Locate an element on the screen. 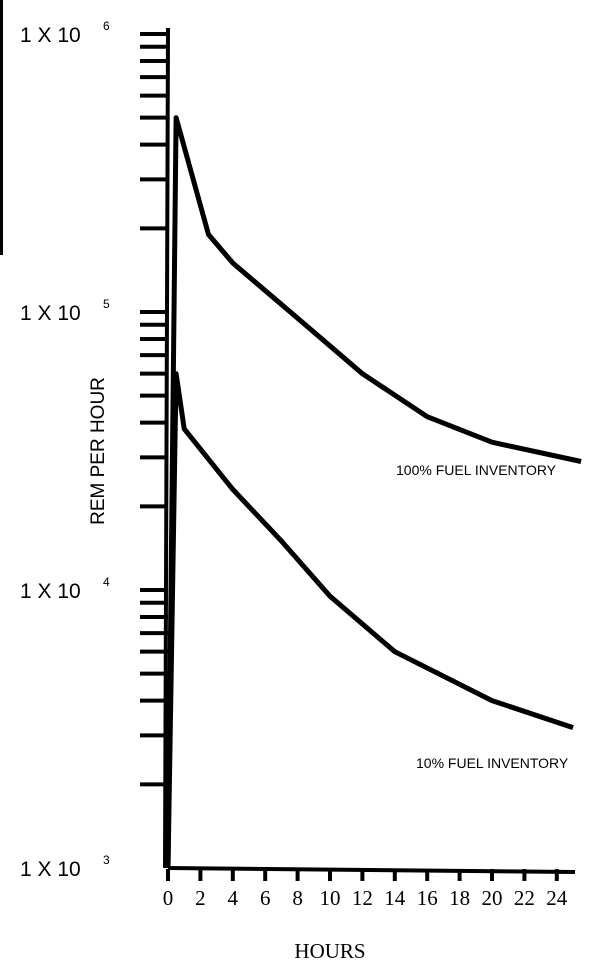 The height and width of the screenshot is (967, 594). series-label-10: 10% FUEL INVENTORY is located at coordinates (492, 763).